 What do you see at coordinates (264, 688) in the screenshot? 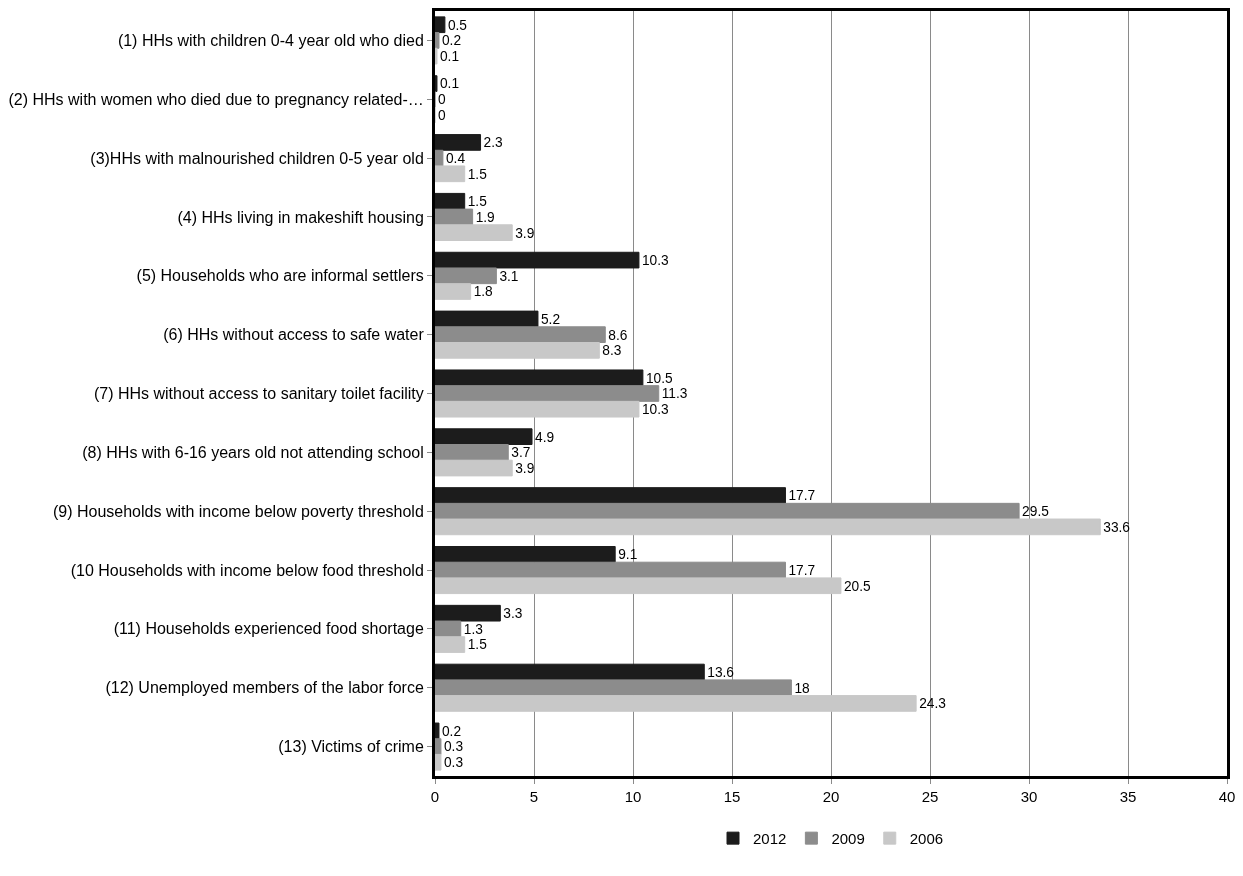
I see `y-tick-label: (12) Unemployed members of the labor force` at bounding box center [264, 688].